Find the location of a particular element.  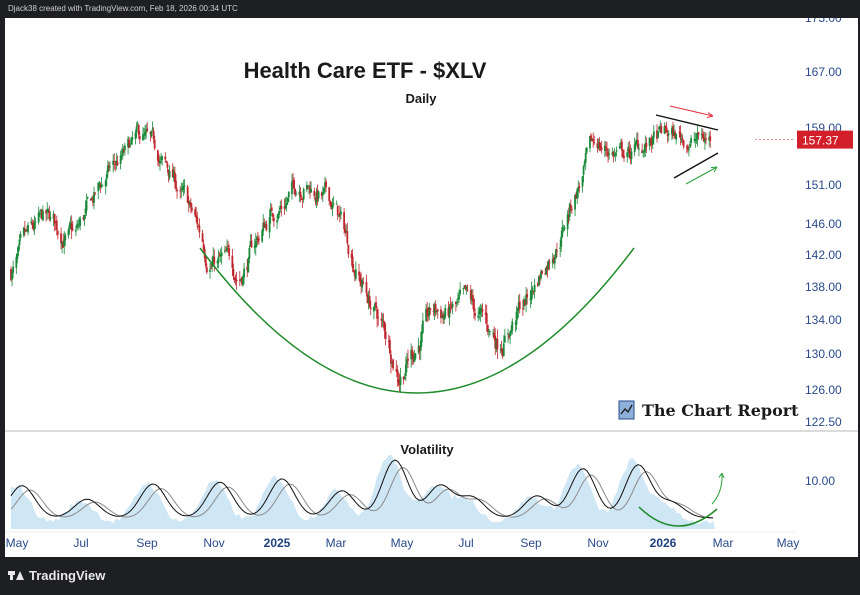

last-price-tag is located at coordinates (825, 139).